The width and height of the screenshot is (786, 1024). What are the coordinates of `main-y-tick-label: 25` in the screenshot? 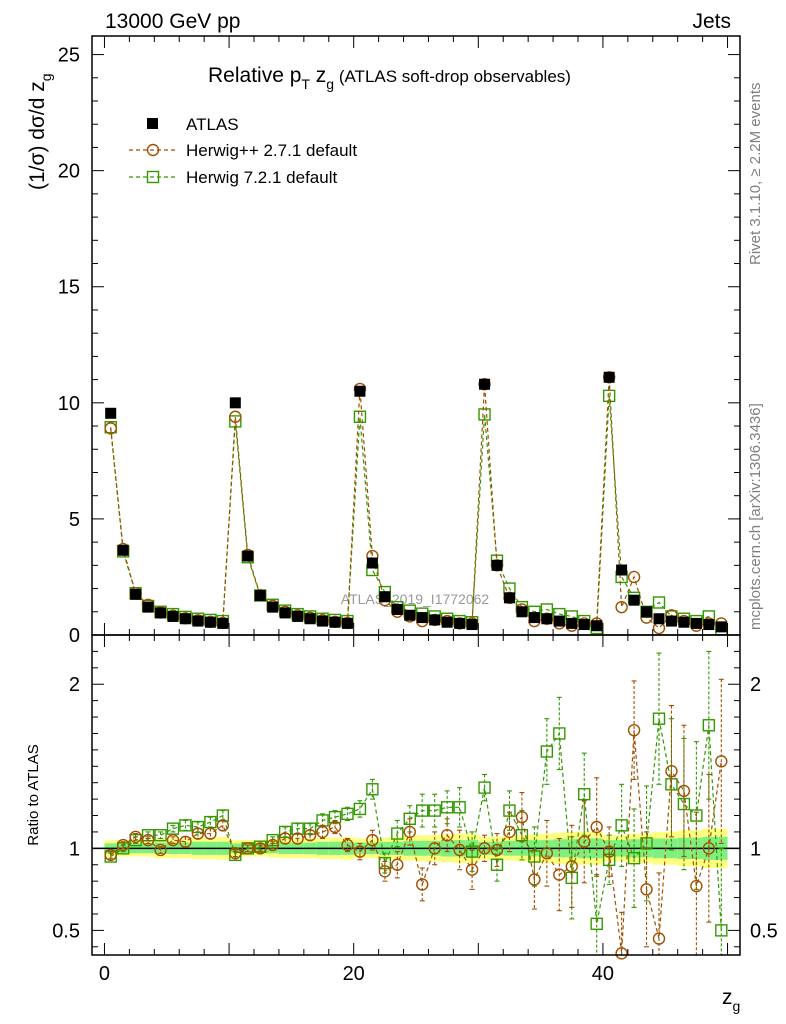 It's located at (69, 56).